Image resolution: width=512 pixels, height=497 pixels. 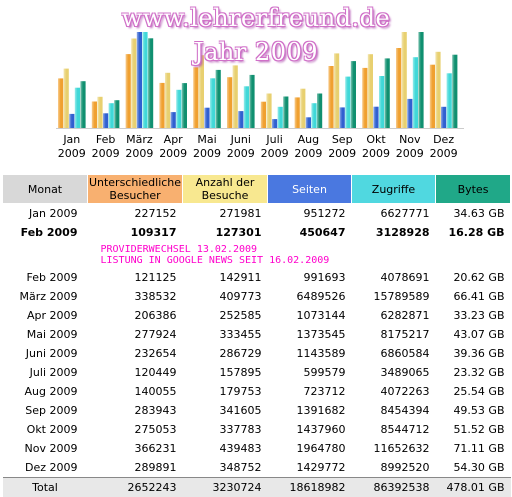 What do you see at coordinates (342, 139) in the screenshot?
I see `x-tick-label-month: Sep` at bounding box center [342, 139].